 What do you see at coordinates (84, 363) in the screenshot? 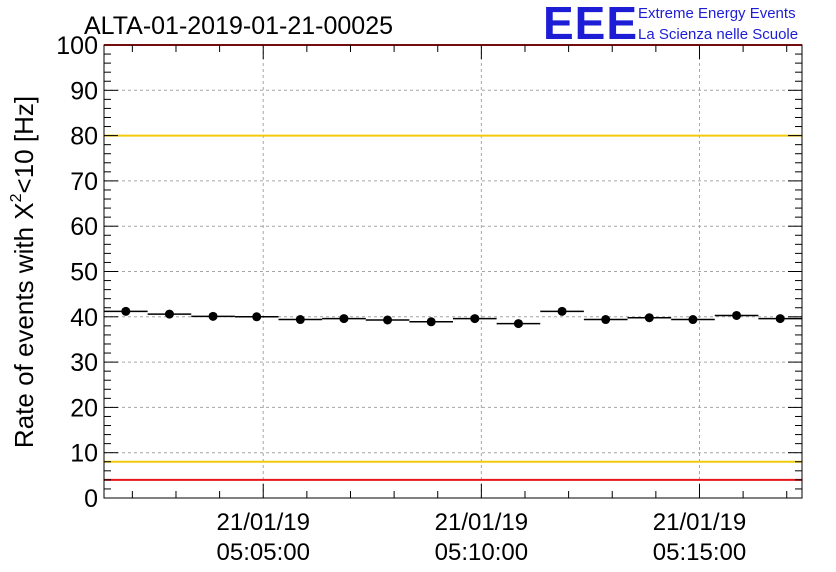
I see `y-tick-label: 30` at bounding box center [84, 363].